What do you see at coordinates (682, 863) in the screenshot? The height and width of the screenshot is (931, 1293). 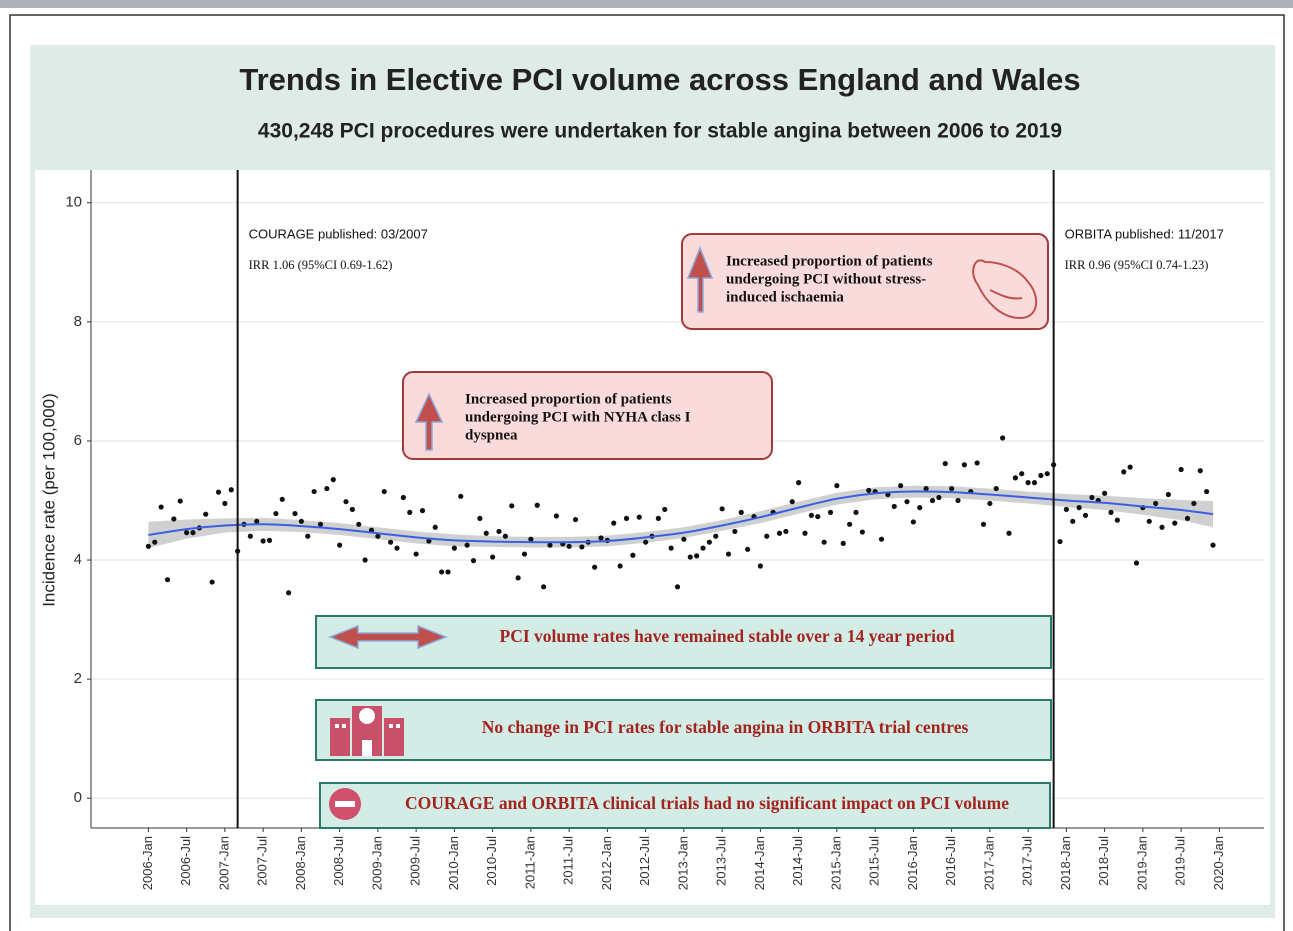 I see `x-tick-label: 2013-Jan` at bounding box center [682, 863].